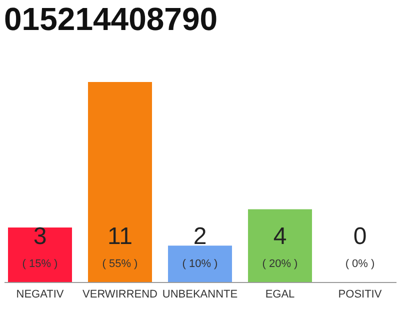 Image resolution: width=410 pixels, height=320 pixels. Describe the element at coordinates (360, 236) in the screenshot. I see `data-label: 0` at that location.